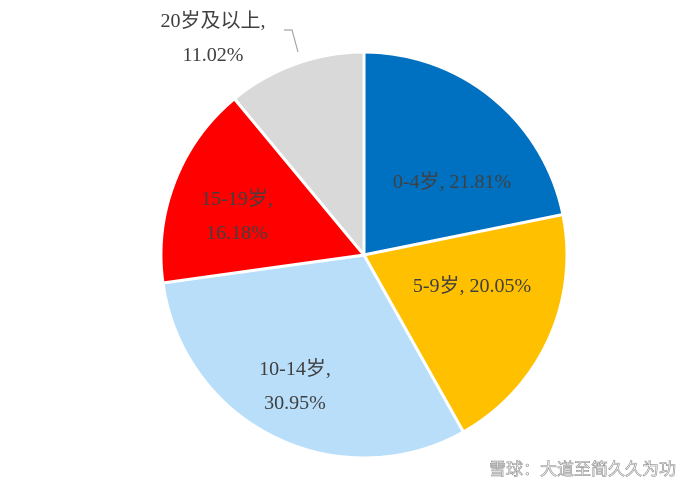 The width and height of the screenshot is (691, 490). Describe the element at coordinates (295, 368) in the screenshot. I see `category-label: 10-14岁,` at that location.